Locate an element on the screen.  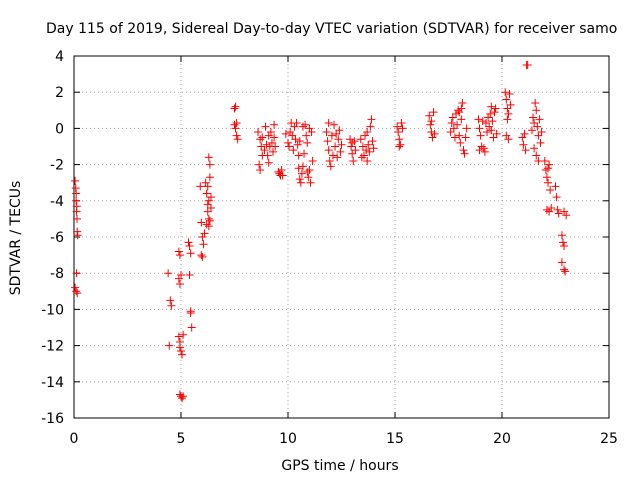
y-tick-label: -8 is located at coordinates (57, 274).